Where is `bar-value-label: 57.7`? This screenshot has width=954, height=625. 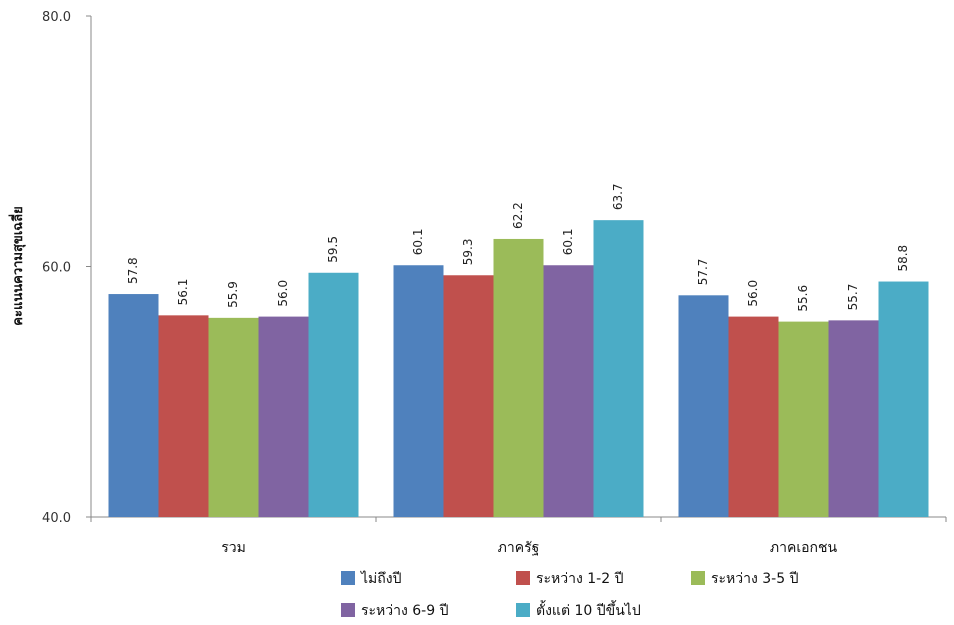
bar-value-label: 57.7 is located at coordinates (703, 272).